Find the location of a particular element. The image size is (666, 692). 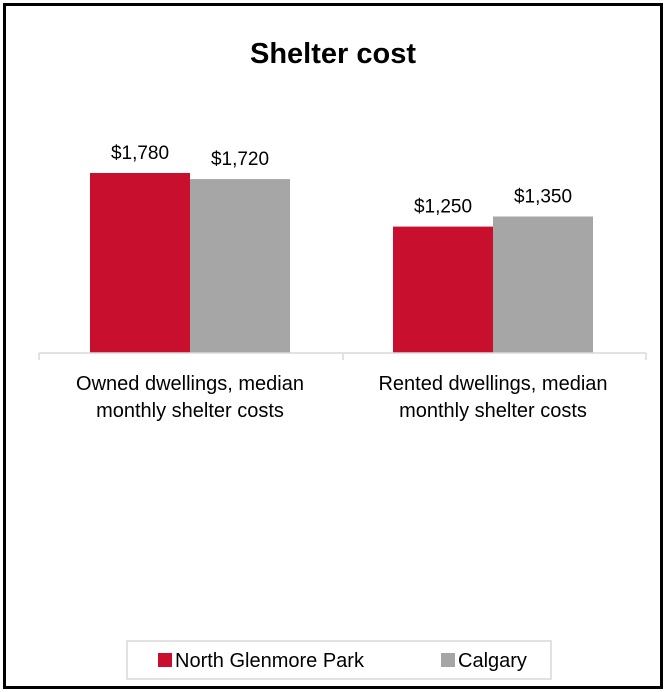

bar-series1-cat2 is located at coordinates (443, 289).